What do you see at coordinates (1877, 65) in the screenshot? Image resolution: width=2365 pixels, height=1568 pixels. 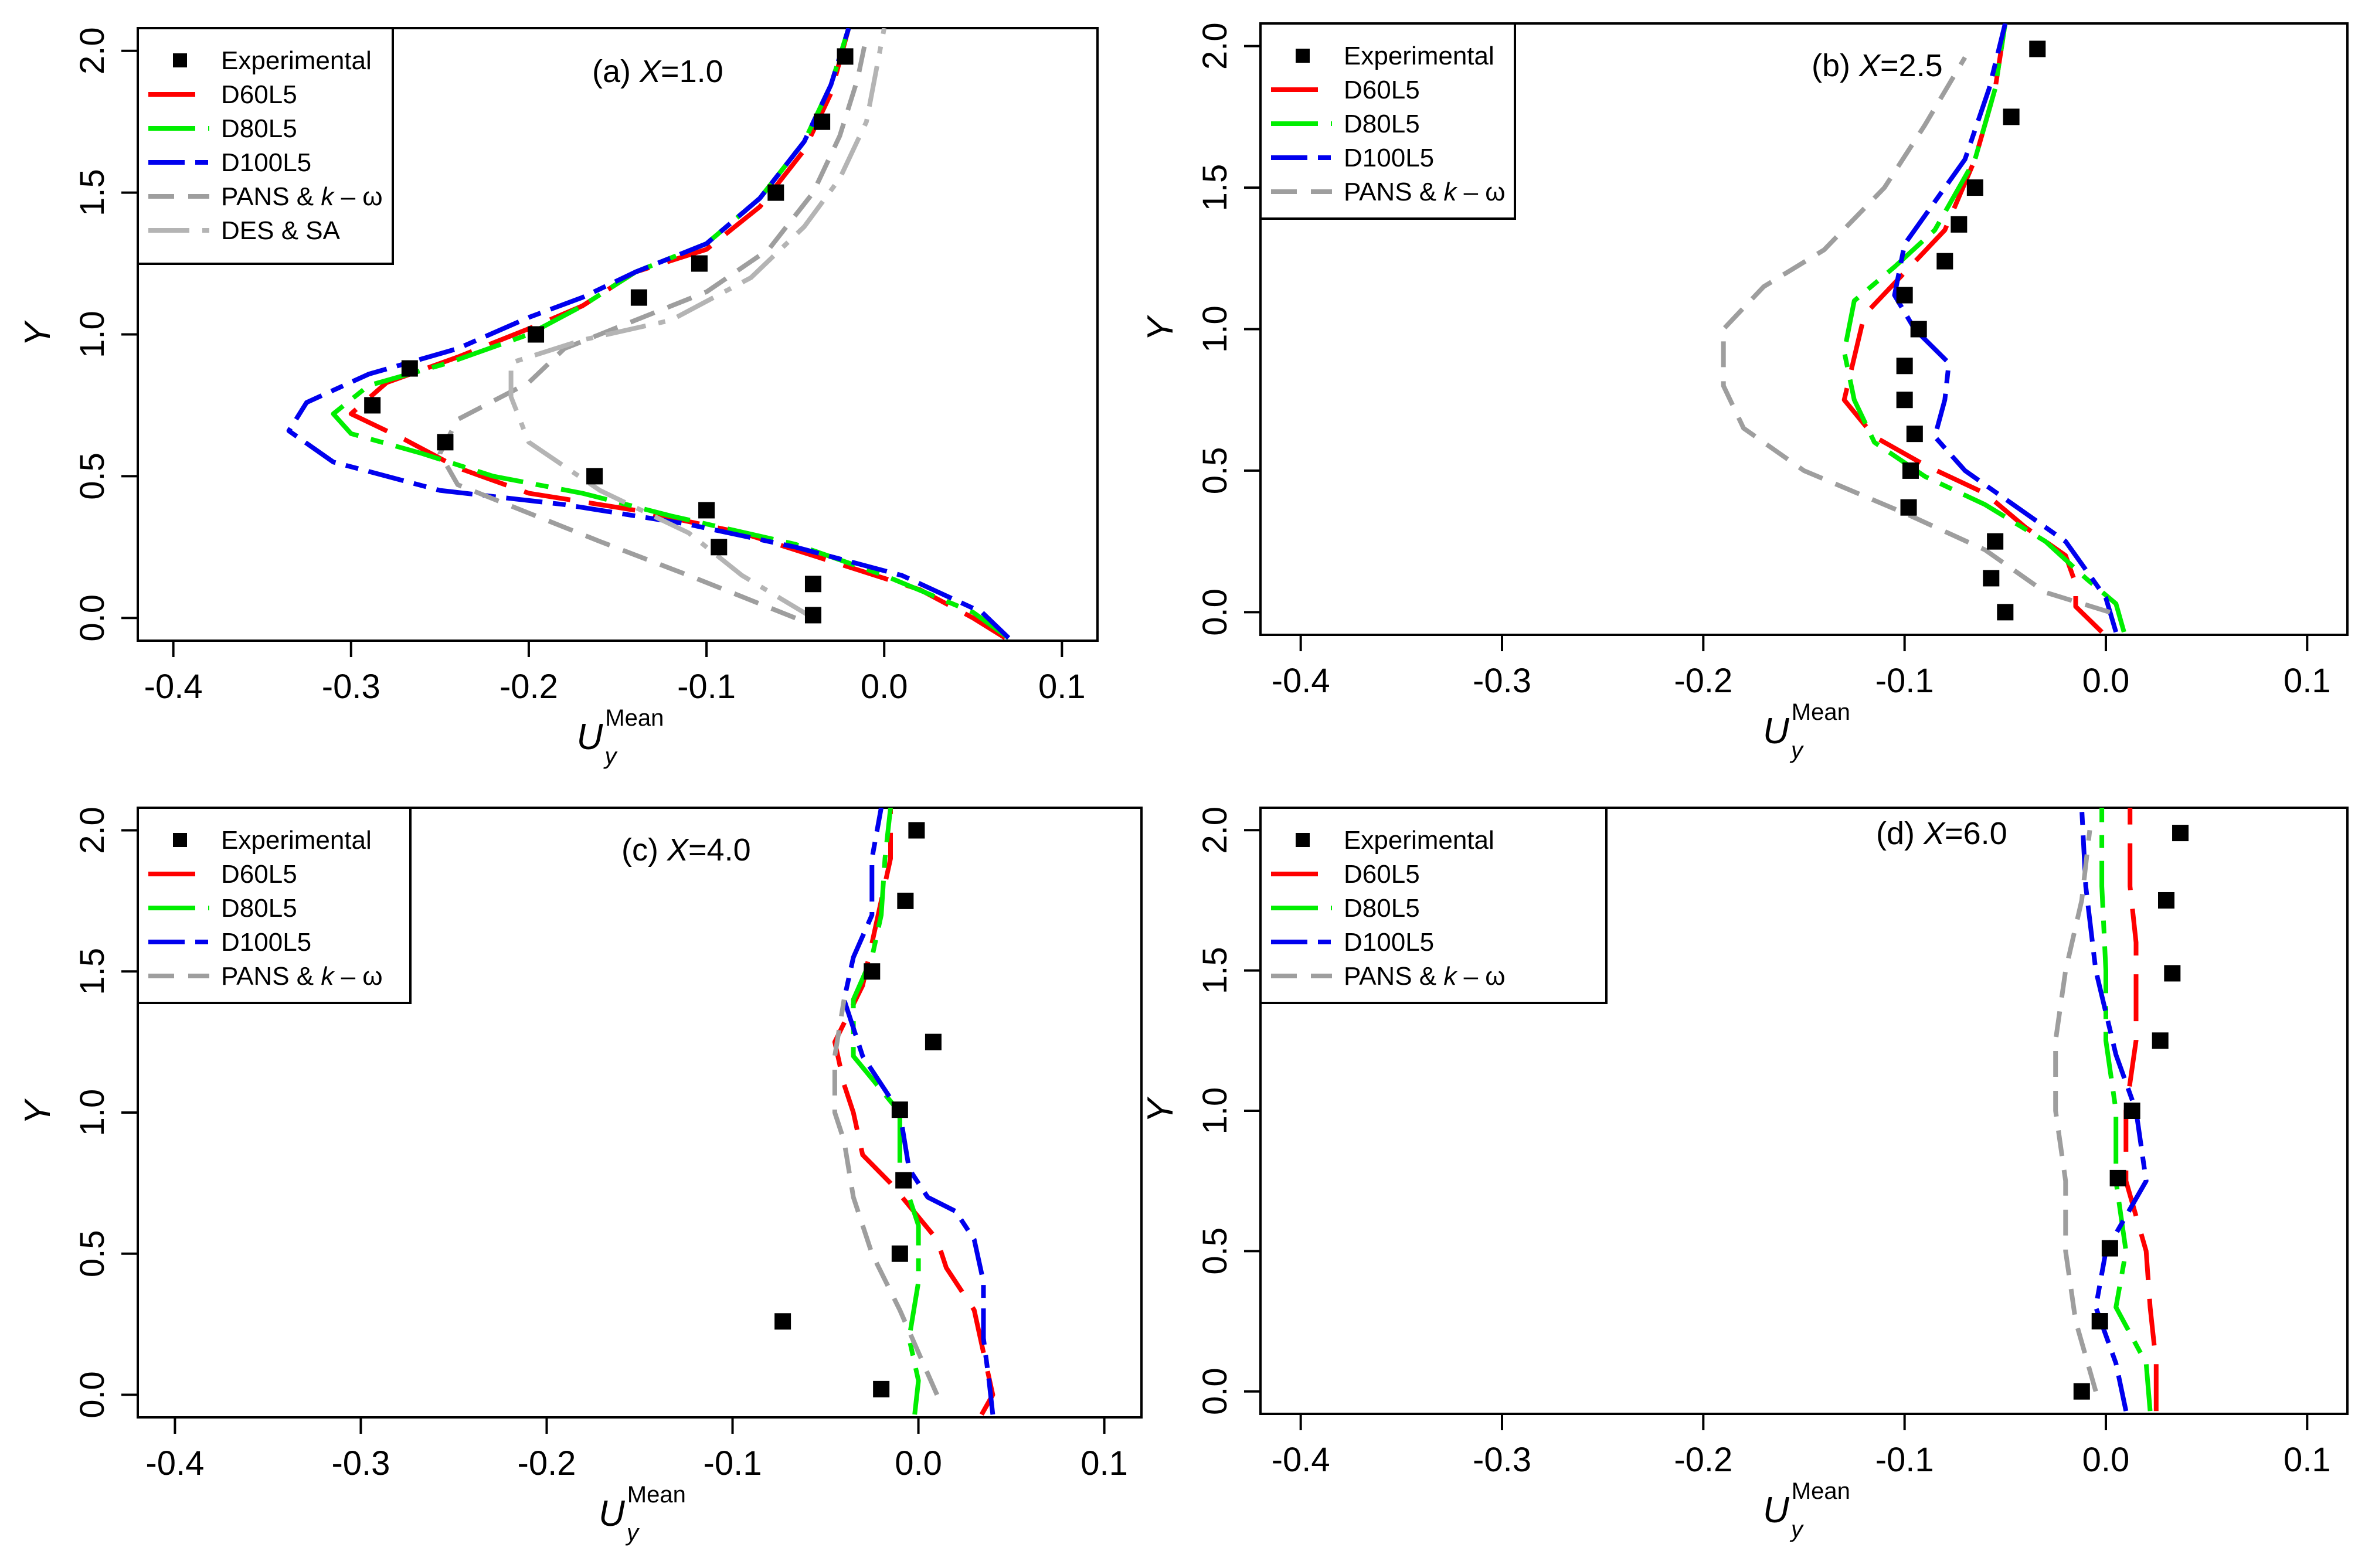 I see `panel-title: (b) X=2.5` at bounding box center [1877, 65].